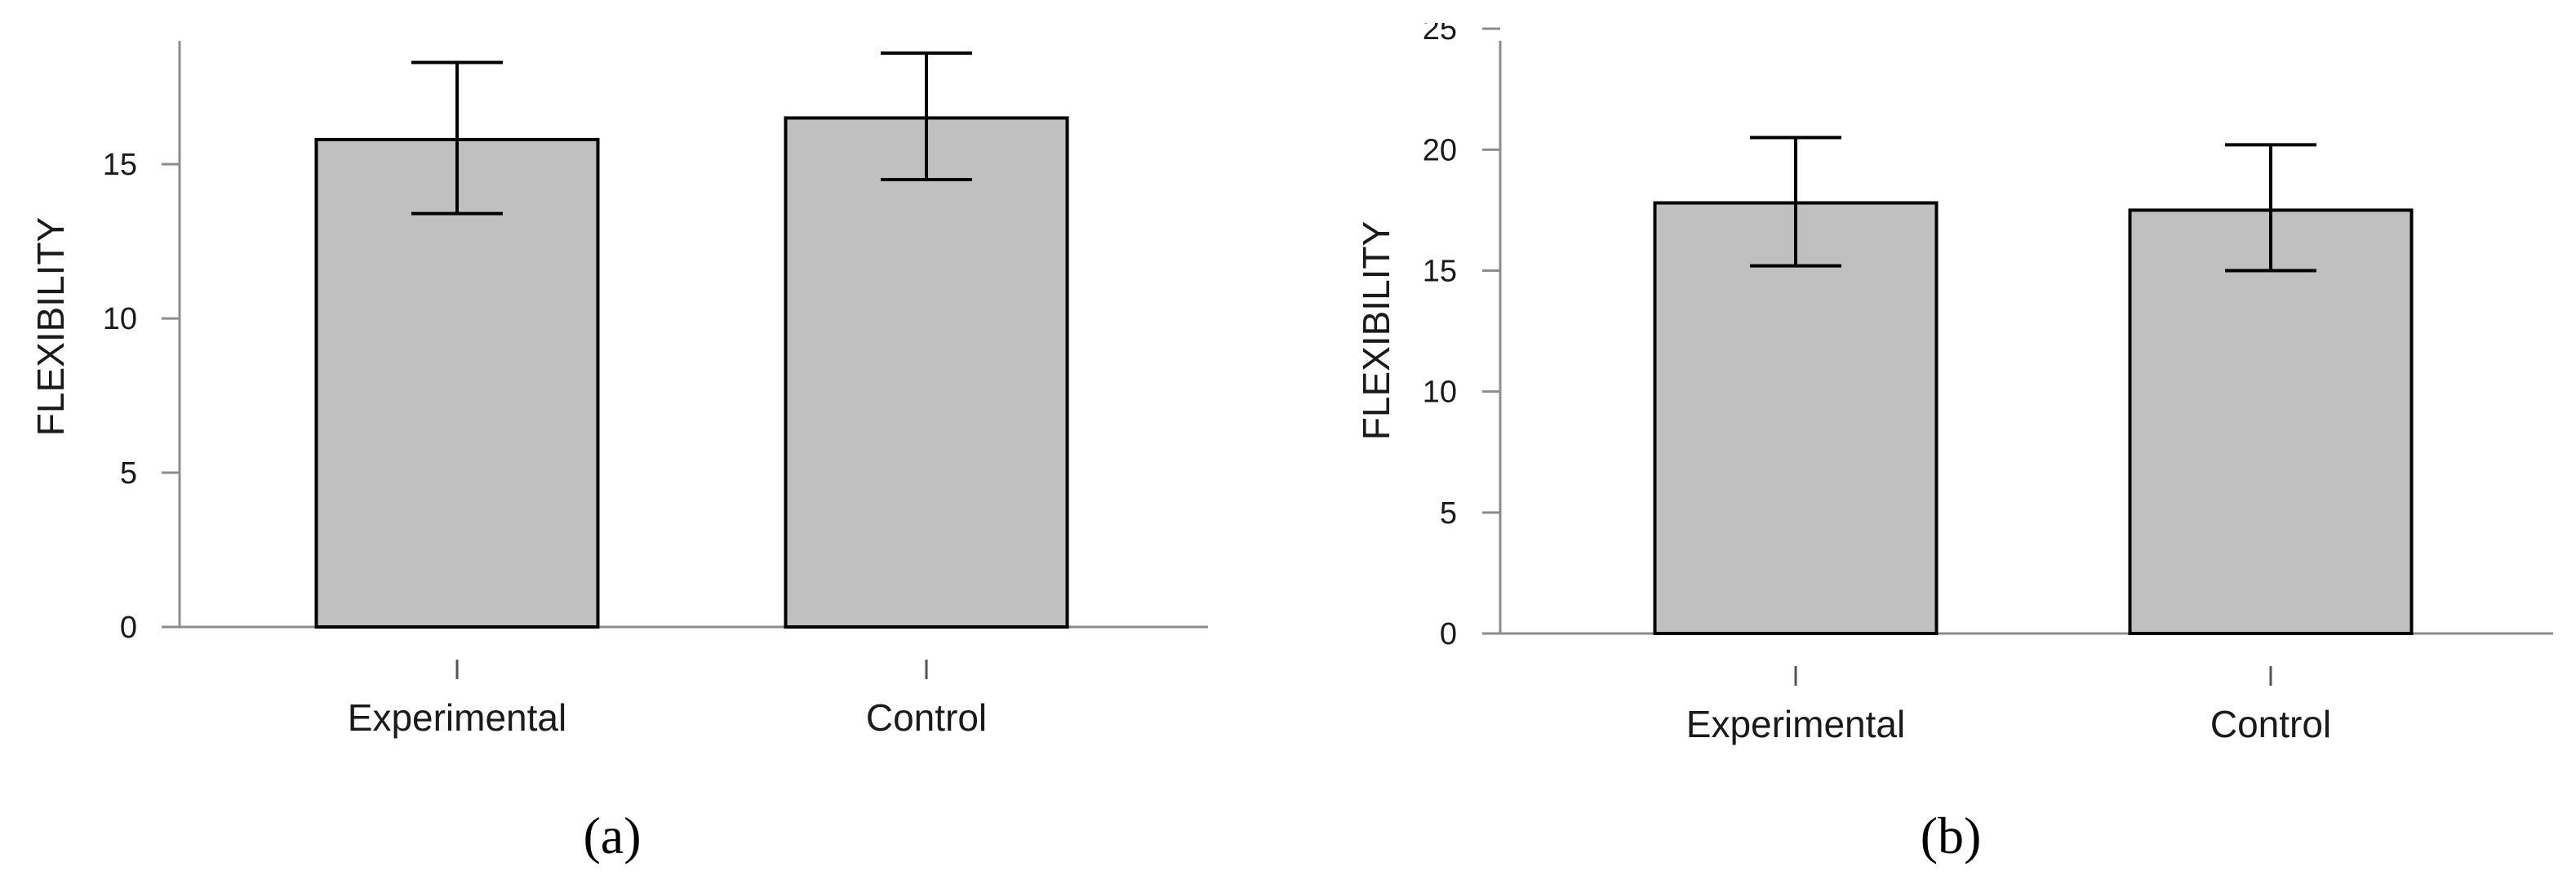  Describe the element at coordinates (612, 836) in the screenshot. I see `panel-label: (a)` at that location.